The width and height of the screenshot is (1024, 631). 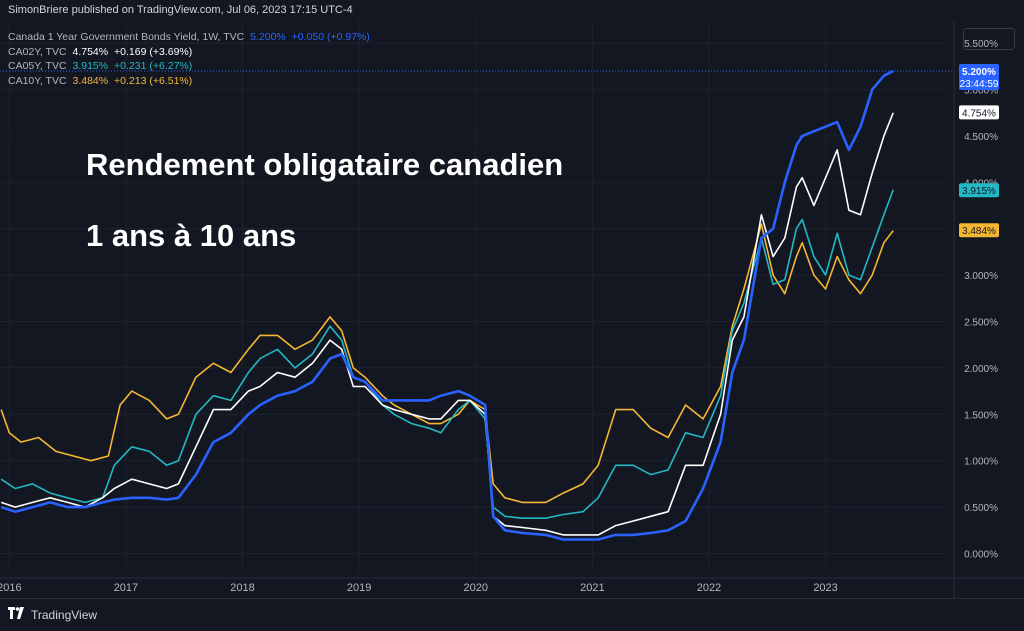 I want to click on price-badge-label: 3.915%, so click(x=979, y=191).